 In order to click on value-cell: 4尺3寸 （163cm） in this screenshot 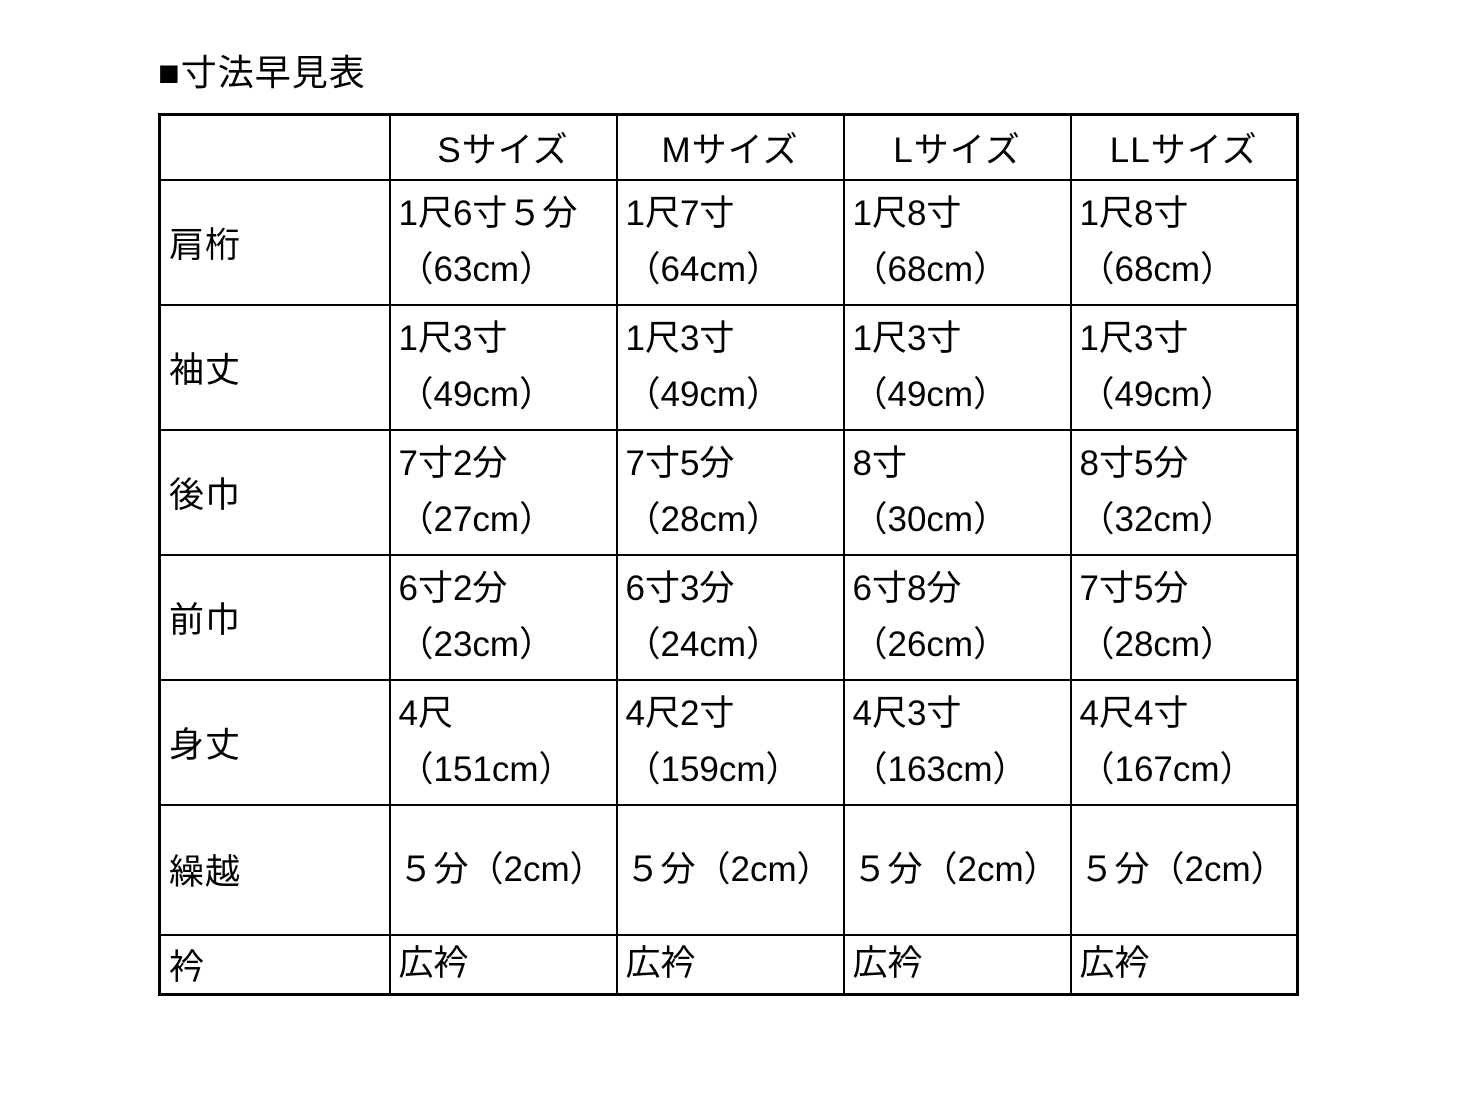, I will do `click(957, 742)`.